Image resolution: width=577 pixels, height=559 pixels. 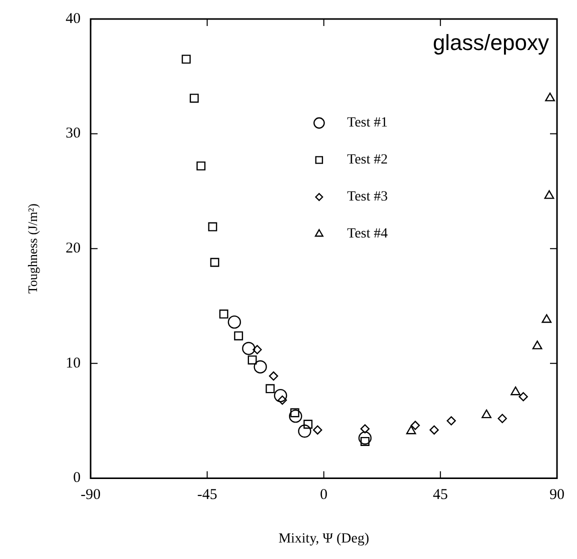 I want to click on legend-label: Test #3, so click(x=367, y=197).